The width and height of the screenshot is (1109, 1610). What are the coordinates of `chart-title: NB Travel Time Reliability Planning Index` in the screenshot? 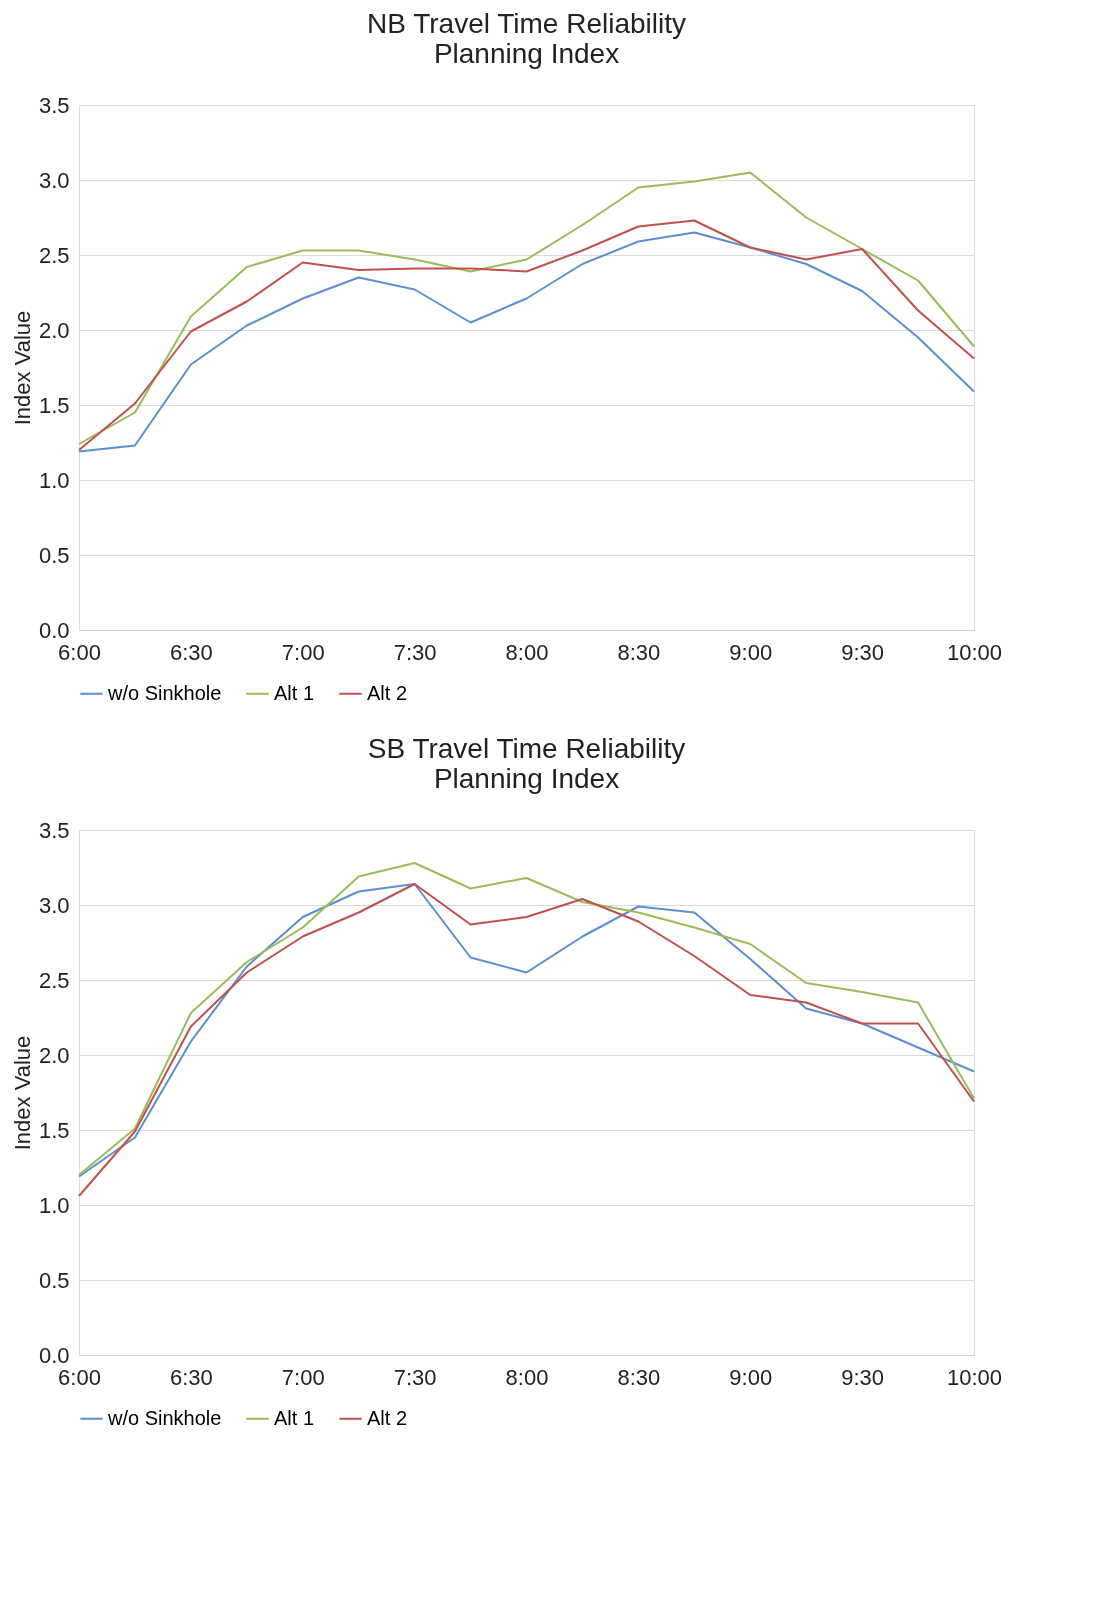 It's located at (526, 38).